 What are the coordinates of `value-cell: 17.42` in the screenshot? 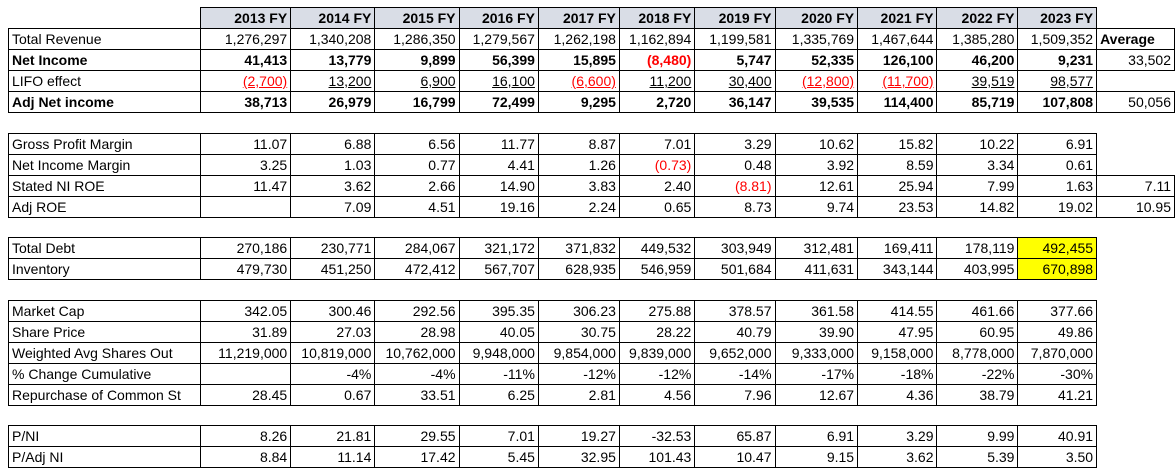 It's located at (417, 457).